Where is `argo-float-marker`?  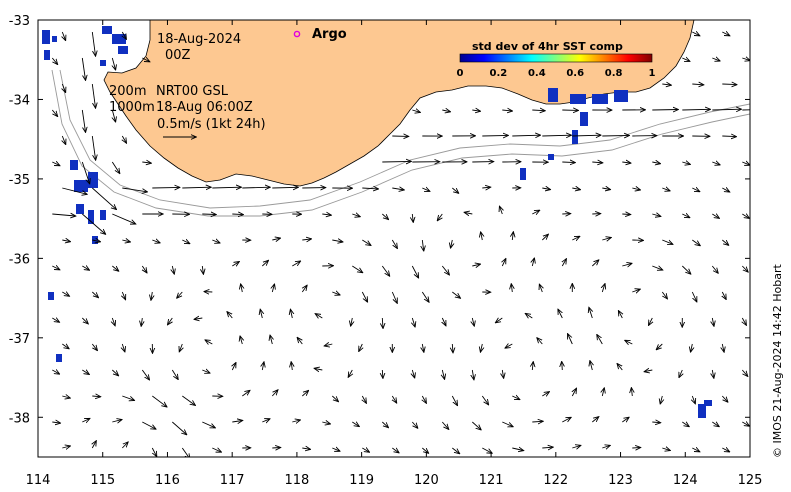
argo-float-marker is located at coordinates (297, 34).